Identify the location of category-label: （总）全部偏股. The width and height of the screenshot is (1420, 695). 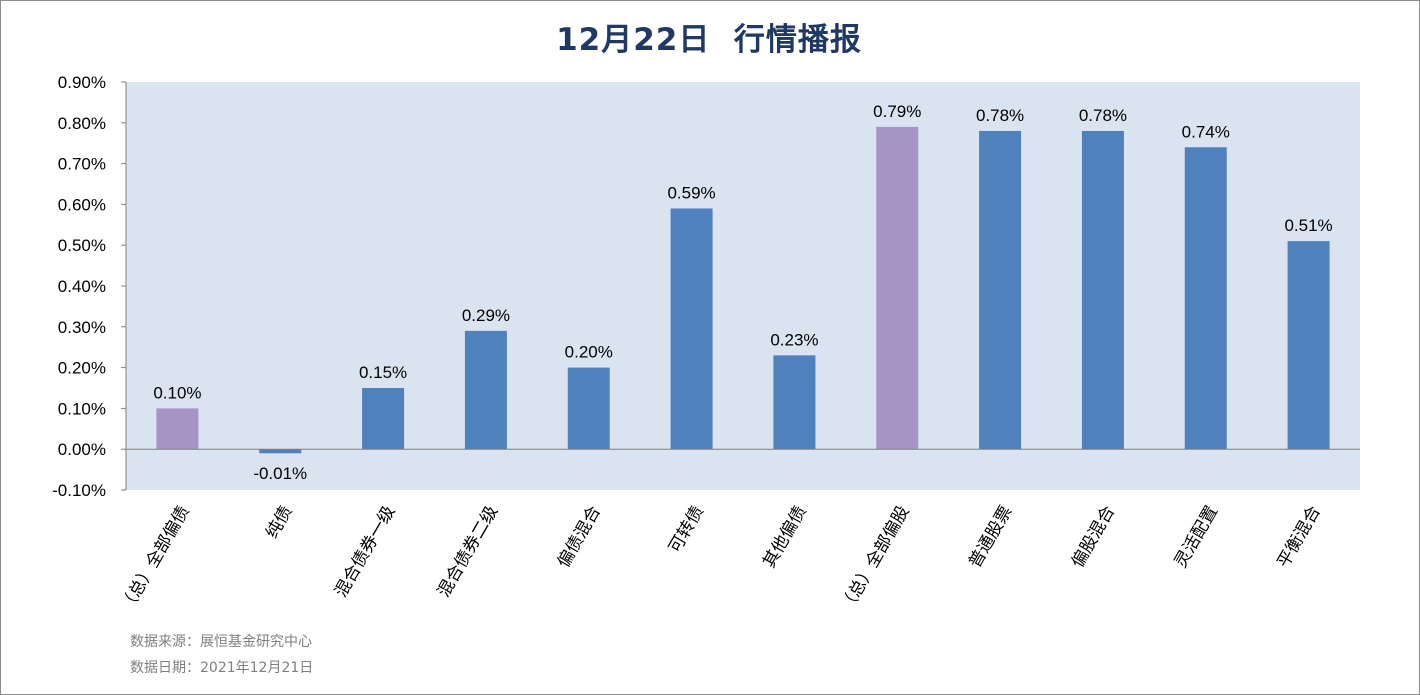
(875, 559).